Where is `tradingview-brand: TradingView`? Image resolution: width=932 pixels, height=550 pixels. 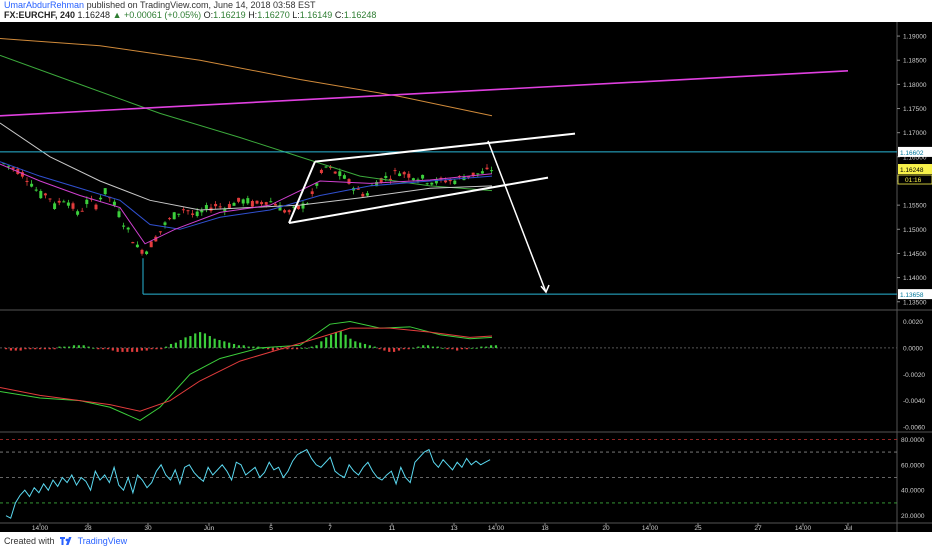
tradingview-brand: TradingView is located at coordinates (102, 541).